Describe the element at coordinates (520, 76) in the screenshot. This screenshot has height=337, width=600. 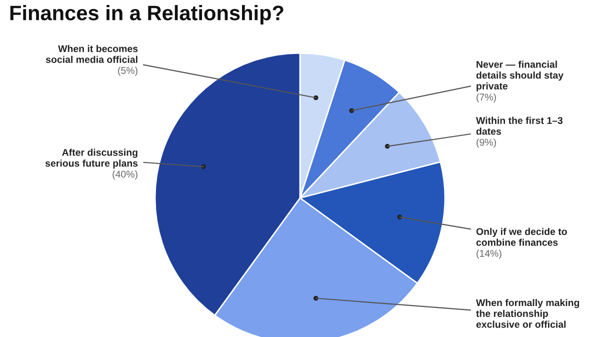
I see `slice-label: Never — financial details should stay private` at that location.